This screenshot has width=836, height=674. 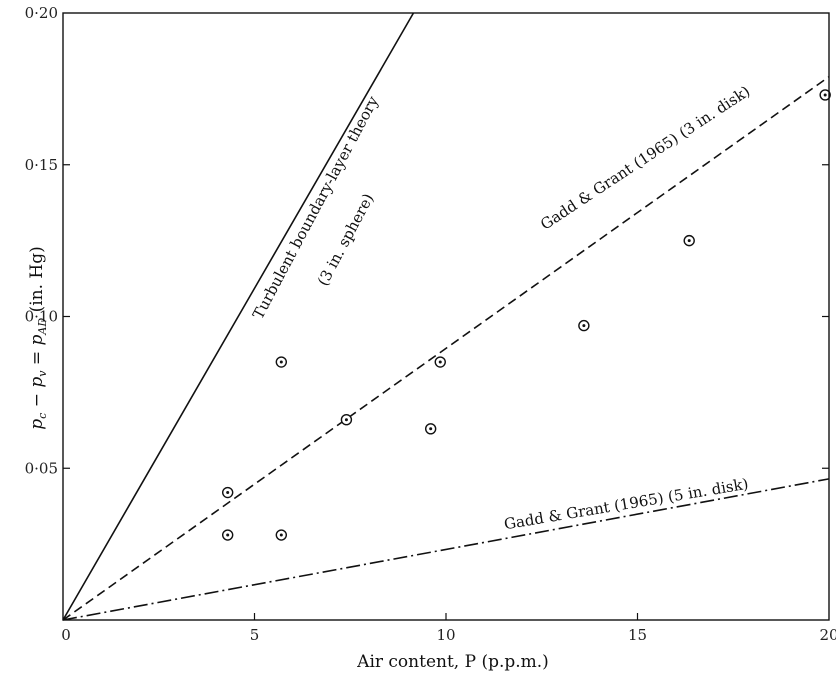 What do you see at coordinates (41, 165) in the screenshot?
I see `y-tick-label: 0·15` at bounding box center [41, 165].